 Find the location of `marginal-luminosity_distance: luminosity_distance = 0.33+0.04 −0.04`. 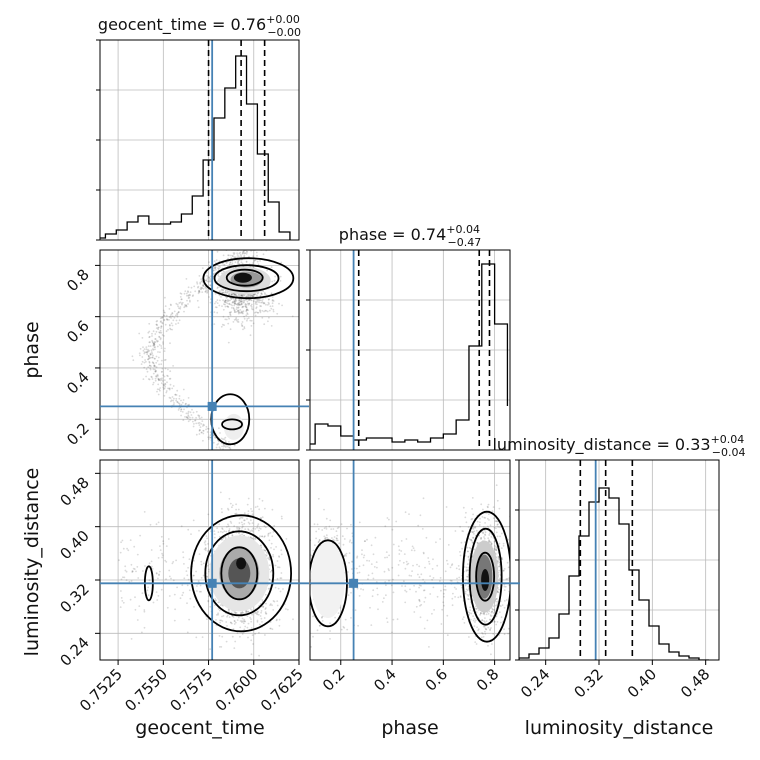

marginal-luminosity_distance: luminosity_distance = 0.33+0.04 −0.04 is located at coordinates (619, 547).